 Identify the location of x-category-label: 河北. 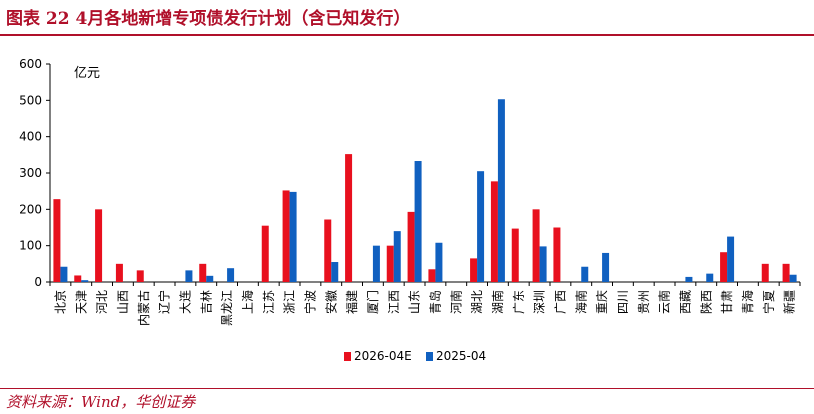
(102, 302).